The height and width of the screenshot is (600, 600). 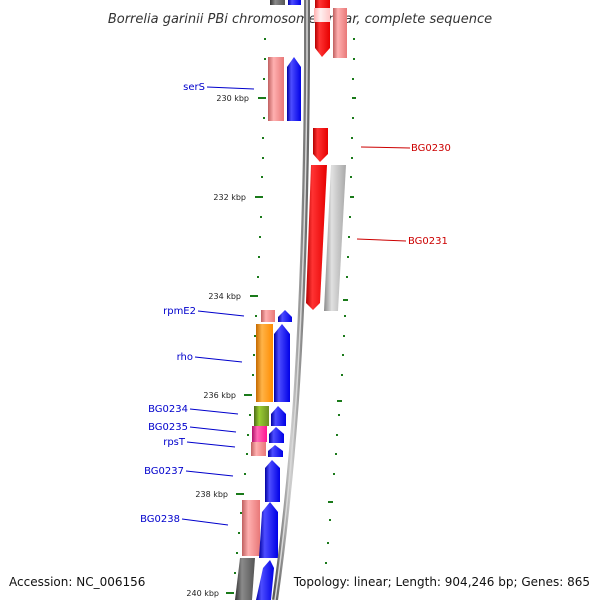 What do you see at coordinates (320, 145) in the screenshot?
I see `feature-BG0230-cds` at bounding box center [320, 145].